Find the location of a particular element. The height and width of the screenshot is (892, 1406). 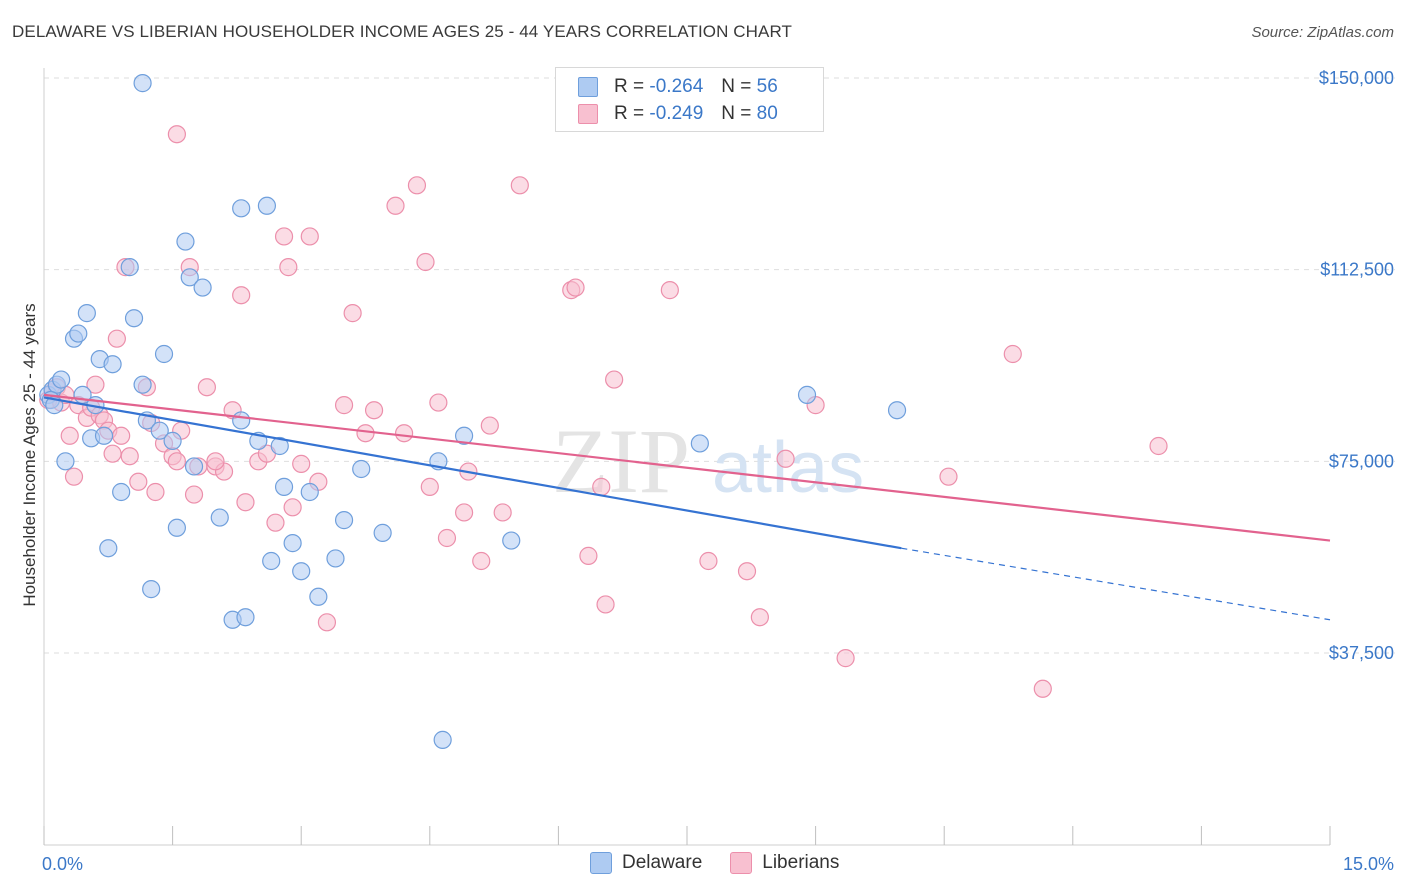

y-tick-label: $75,000 is located at coordinates (1361, 461).